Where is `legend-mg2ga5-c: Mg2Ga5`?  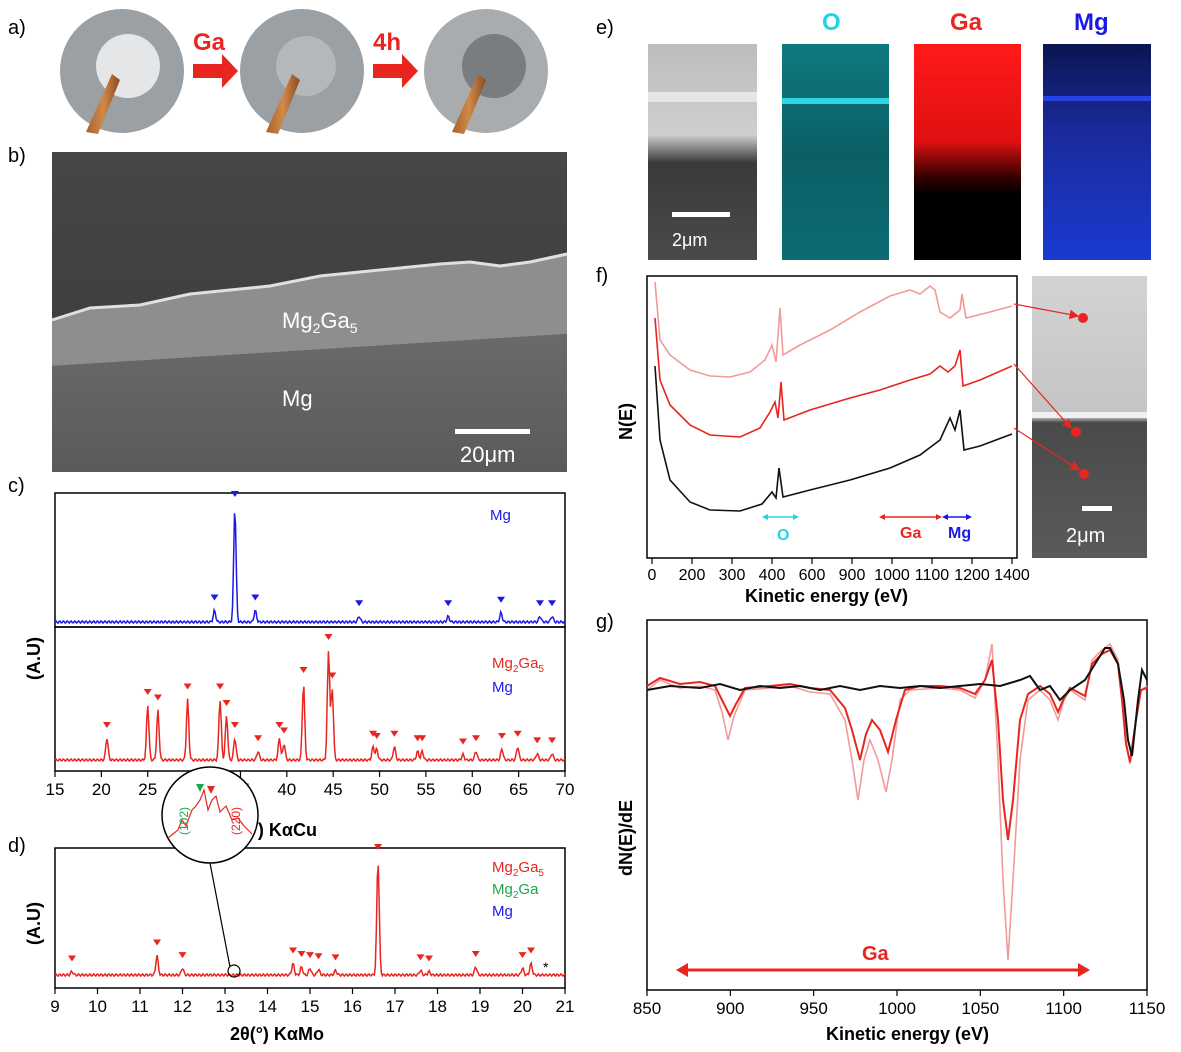
legend-mg2ga5-c: Mg2Ga5 is located at coordinates (518, 665).